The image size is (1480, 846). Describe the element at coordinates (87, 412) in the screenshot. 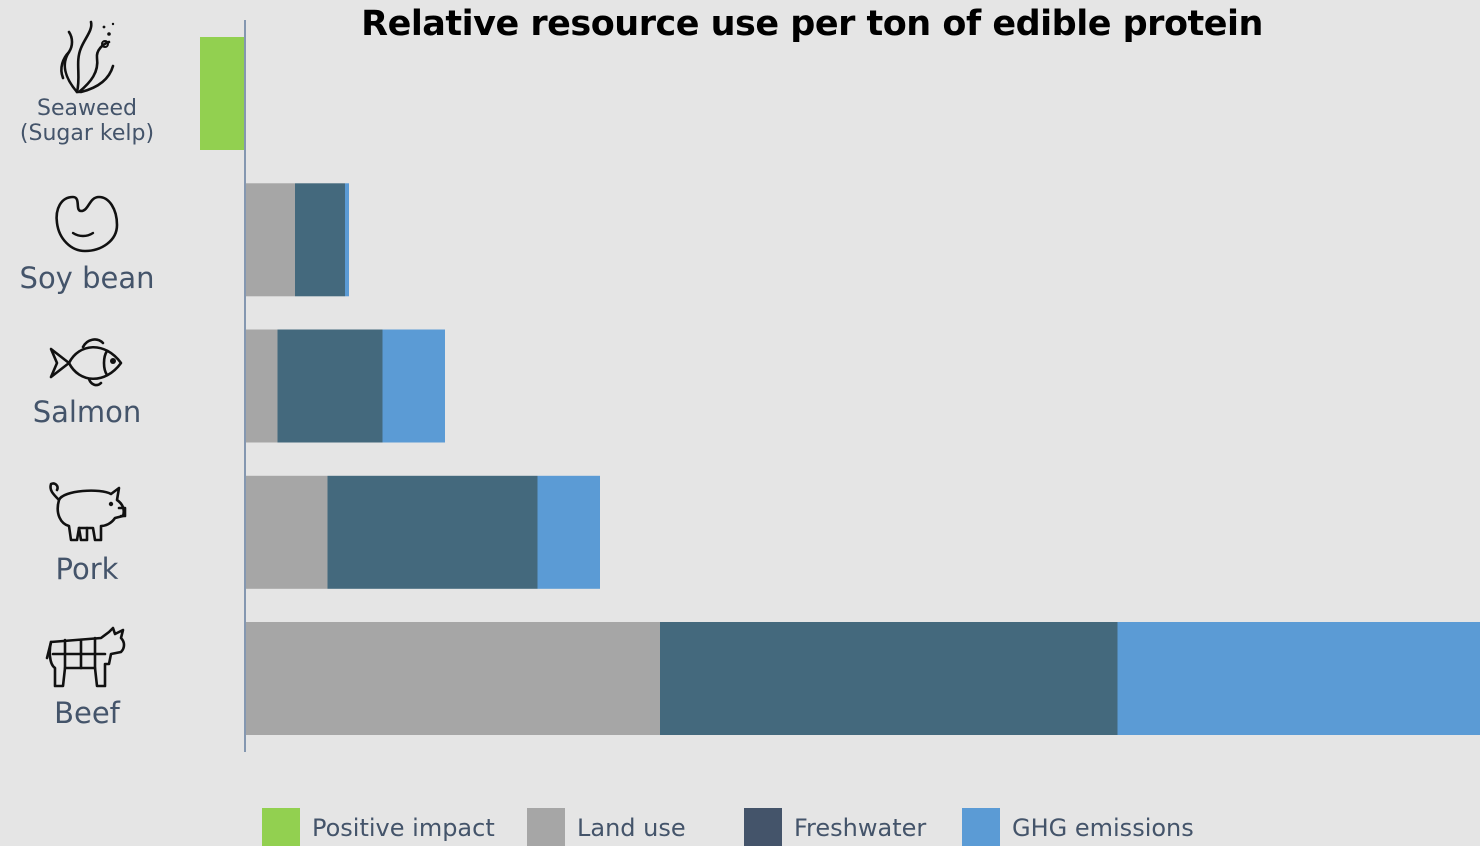

I see `category-label: Salmon` at that location.